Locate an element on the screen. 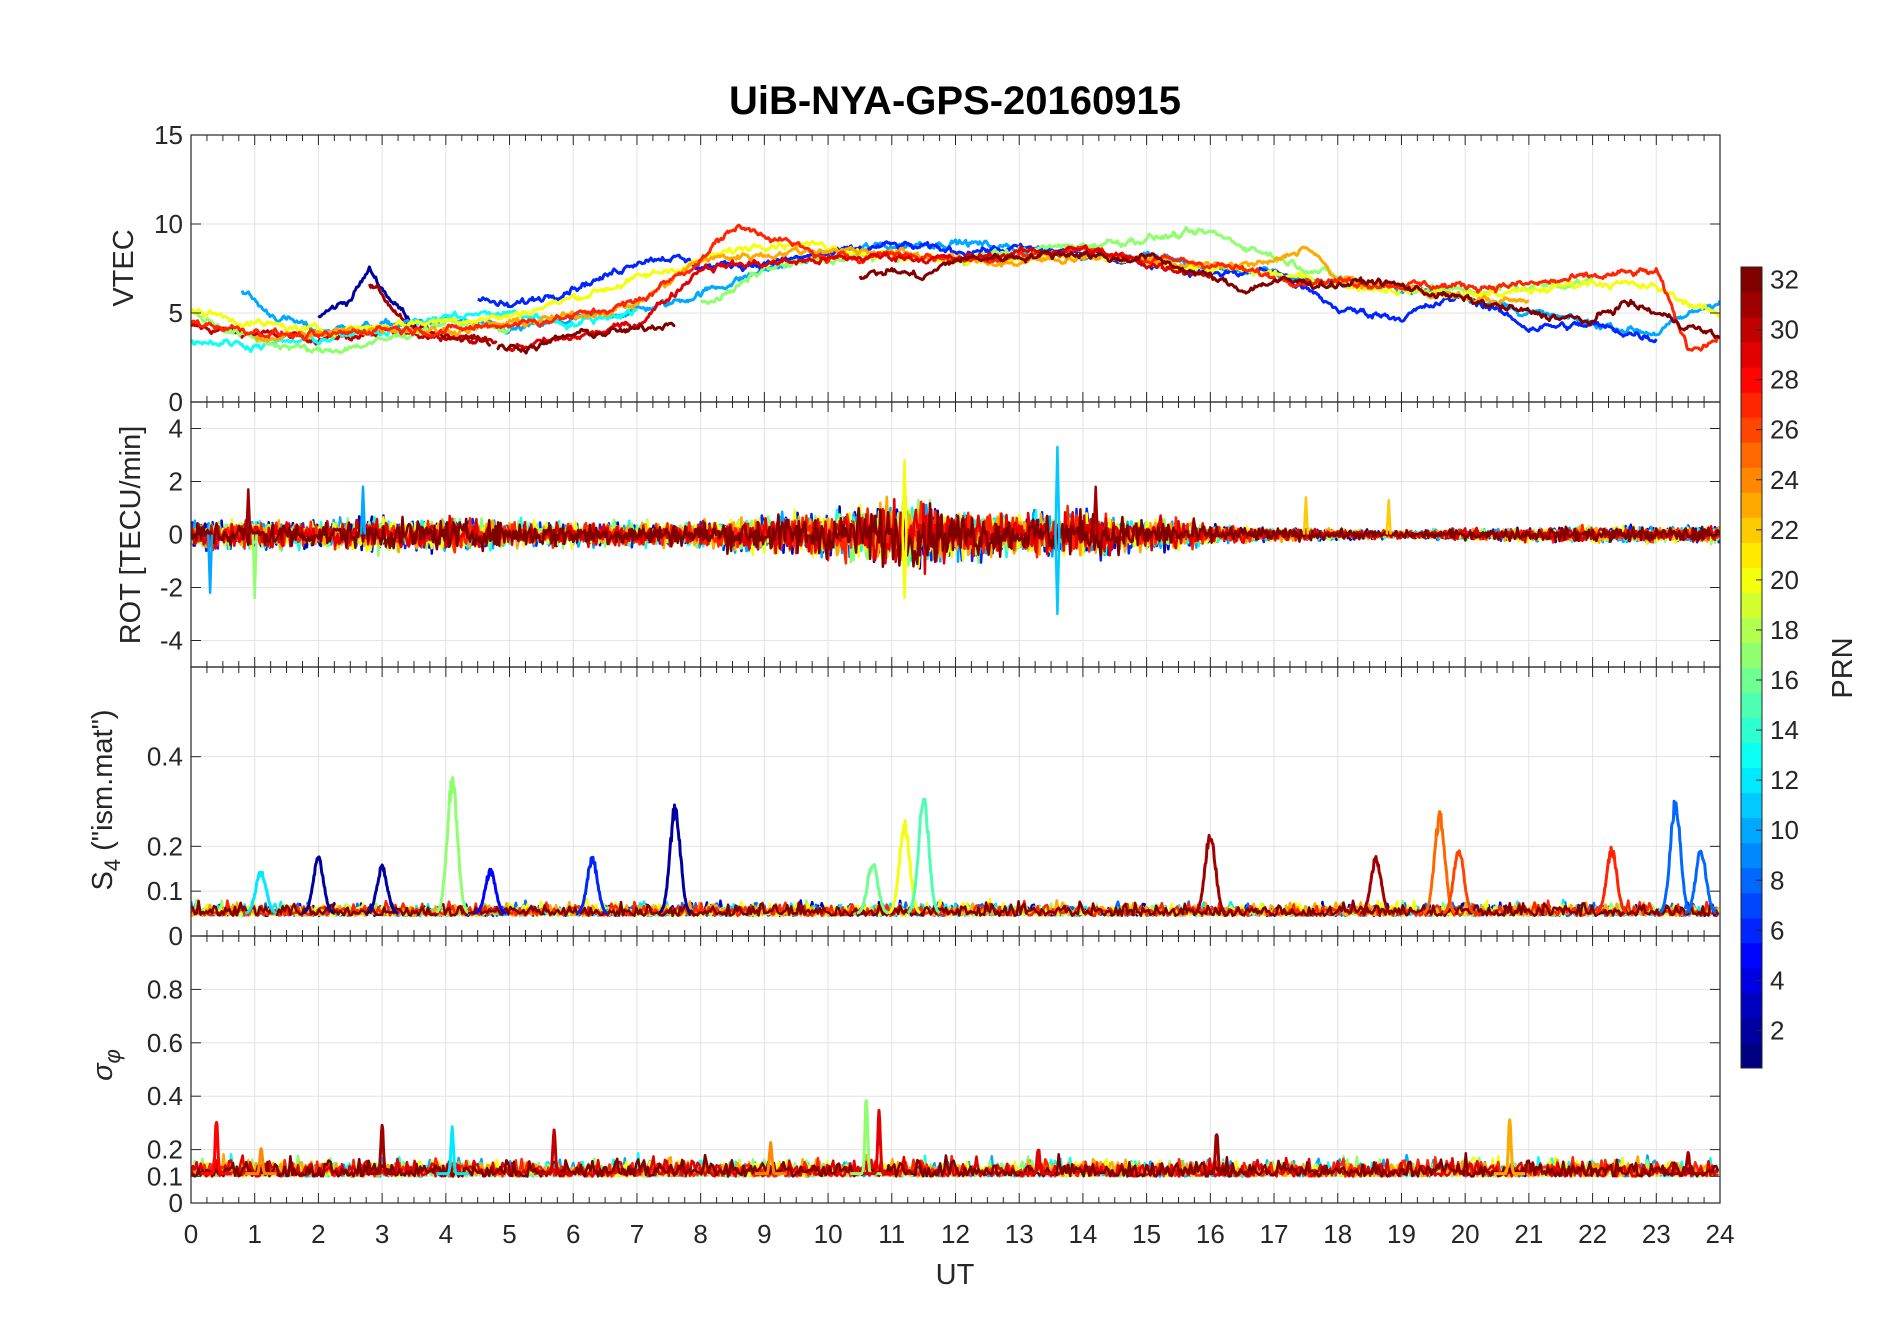 This screenshot has height=1330, width=1902. y-tick-label: 0.6 is located at coordinates (165, 1043).